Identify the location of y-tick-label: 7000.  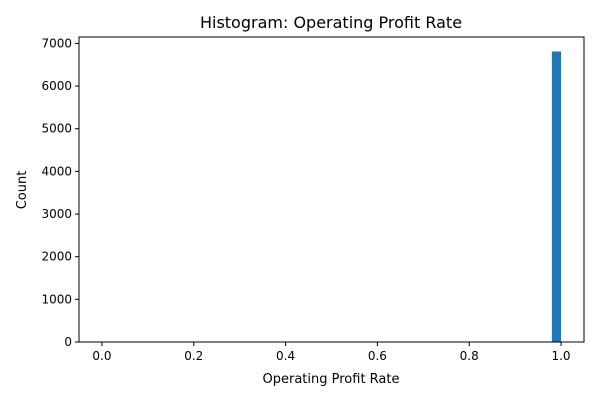
(56, 43).